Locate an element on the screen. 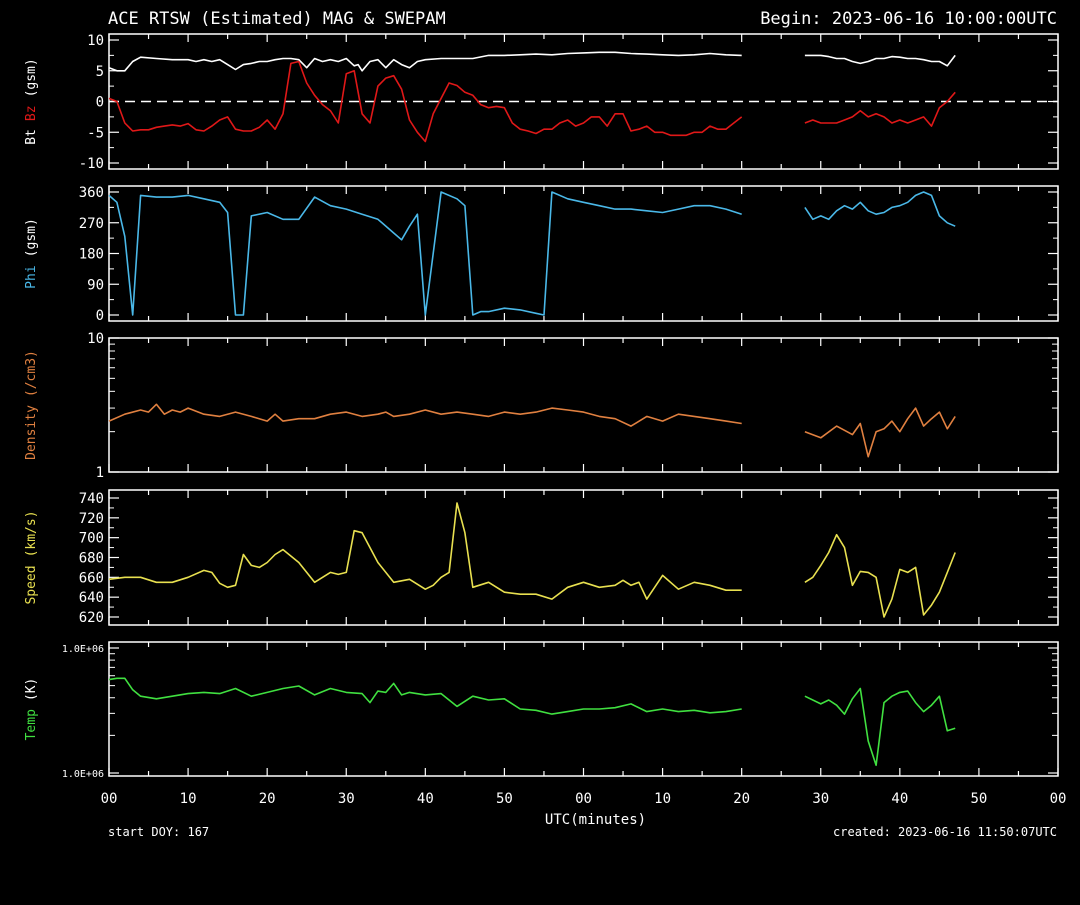  x-axis-label: UTC(minutes) is located at coordinates (595, 820).